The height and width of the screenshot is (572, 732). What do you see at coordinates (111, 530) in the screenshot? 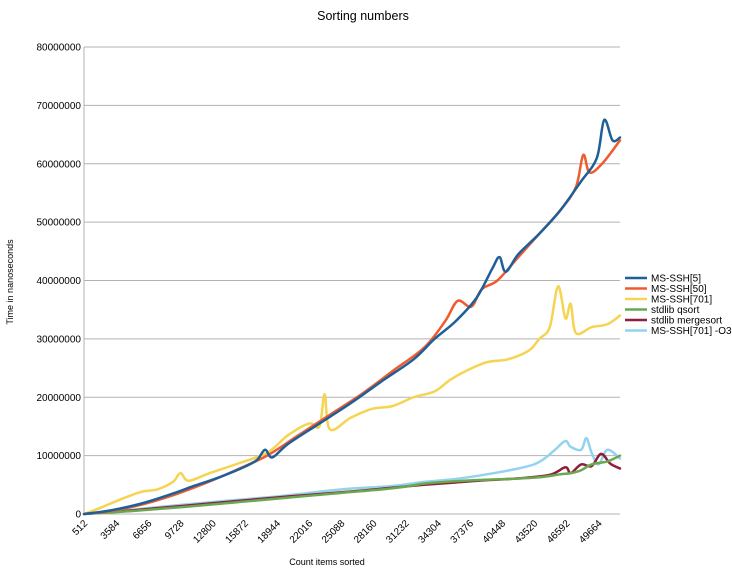
I see `x-tick-label: 3584` at bounding box center [111, 530].